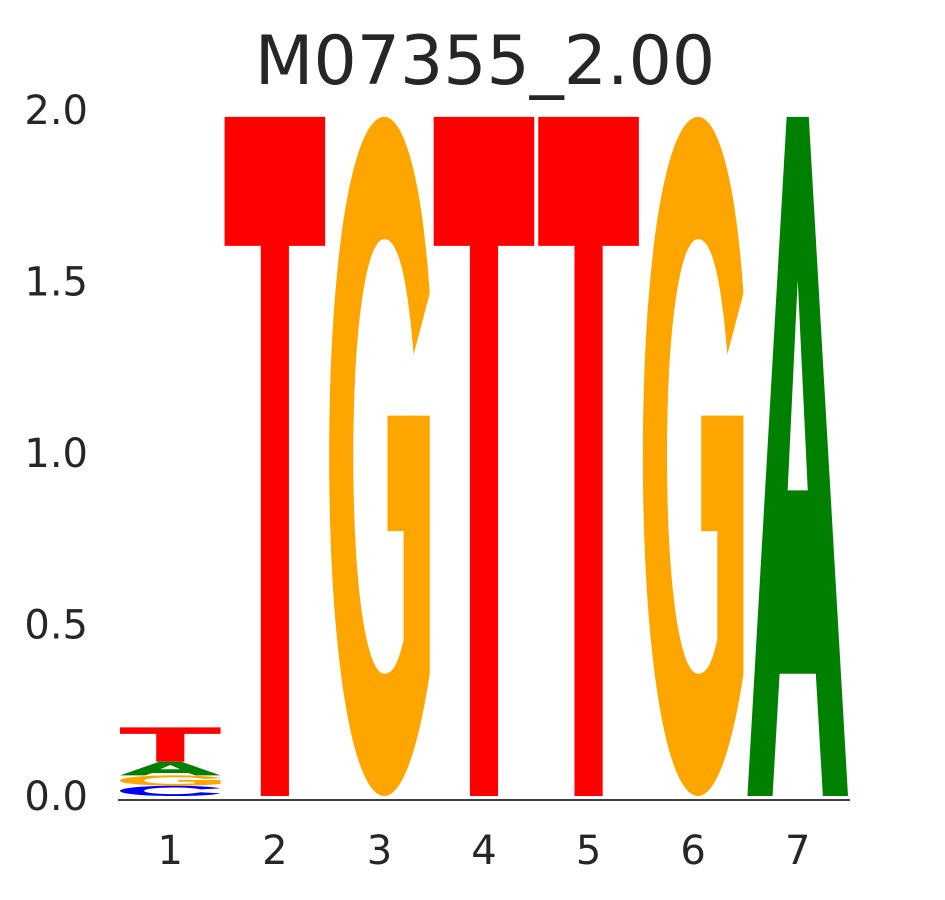 This screenshot has width=945, height=900. What do you see at coordinates (170, 790) in the screenshot?
I see `logo-letter-C` at bounding box center [170, 790].